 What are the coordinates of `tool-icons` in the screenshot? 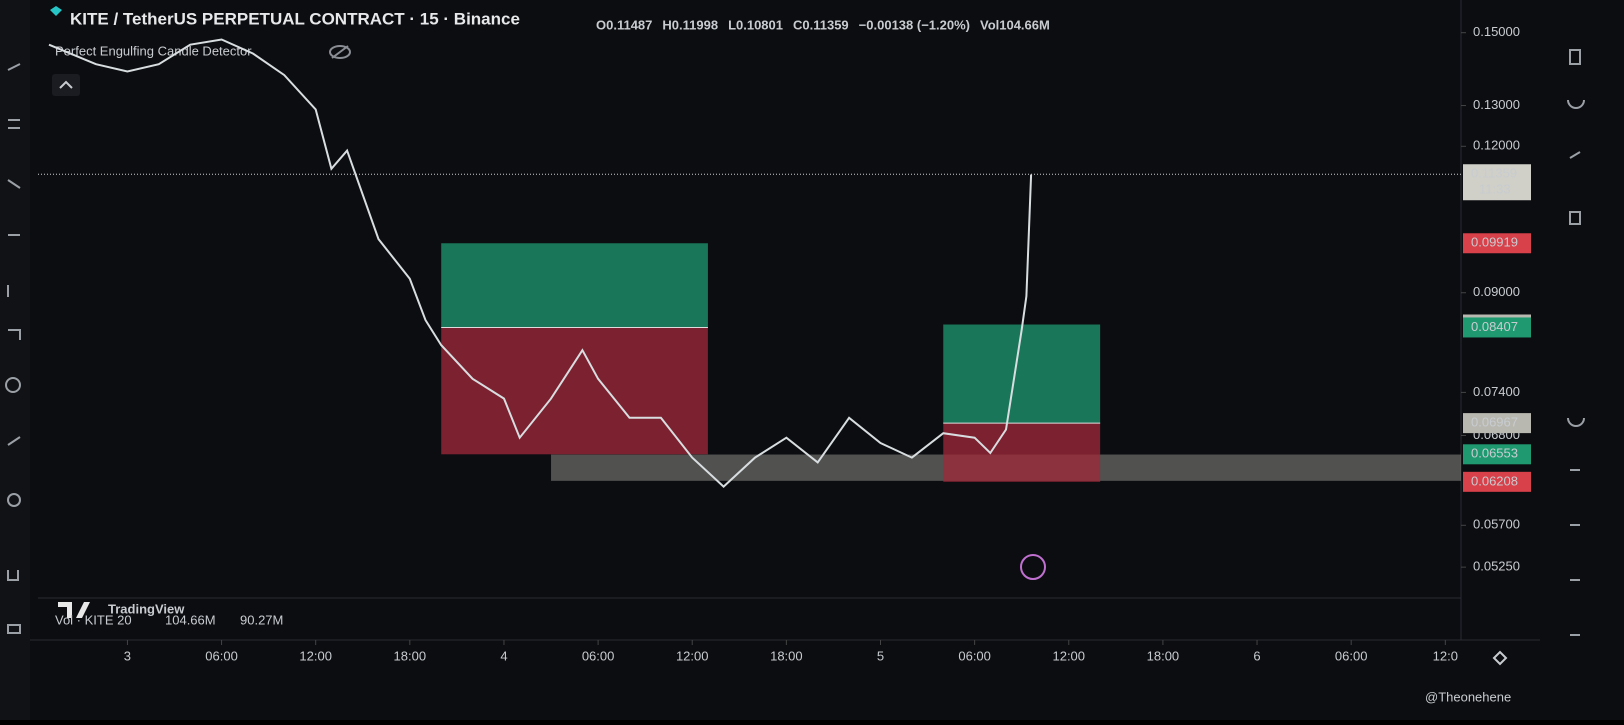 It's located at (13, 348).